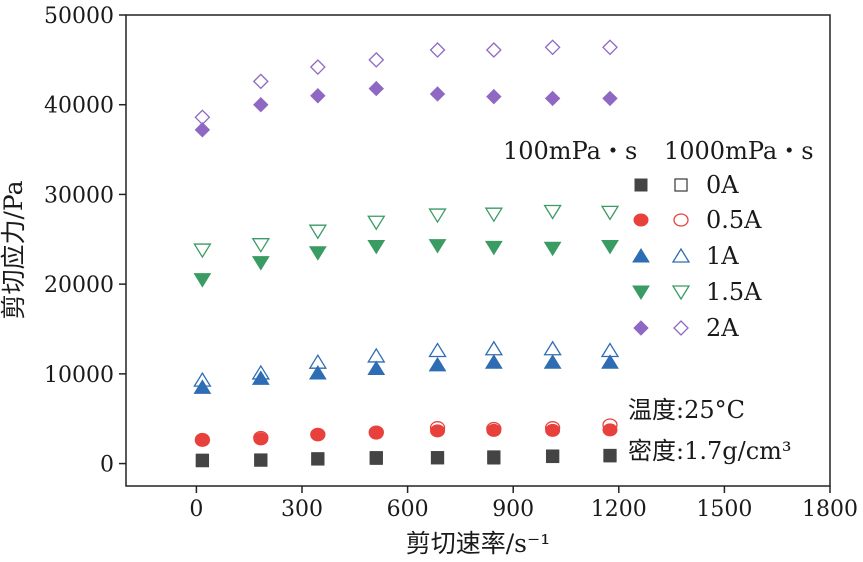  I want to click on x-axis-title: 剪切速率/s⁻¹, so click(478, 543).